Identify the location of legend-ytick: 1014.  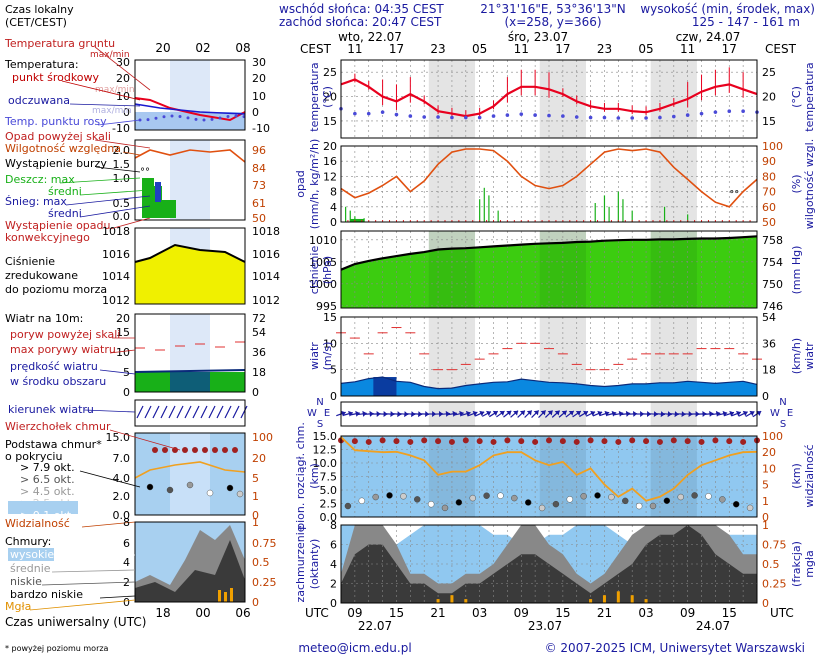
(266, 276).